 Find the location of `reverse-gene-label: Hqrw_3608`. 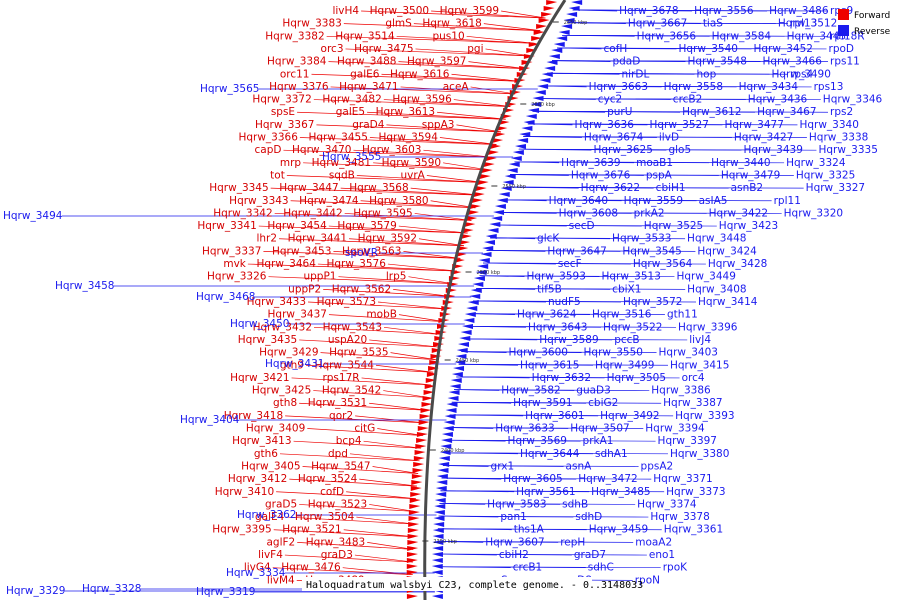

reverse-gene-label: Hqrw_3608 is located at coordinates (588, 213).